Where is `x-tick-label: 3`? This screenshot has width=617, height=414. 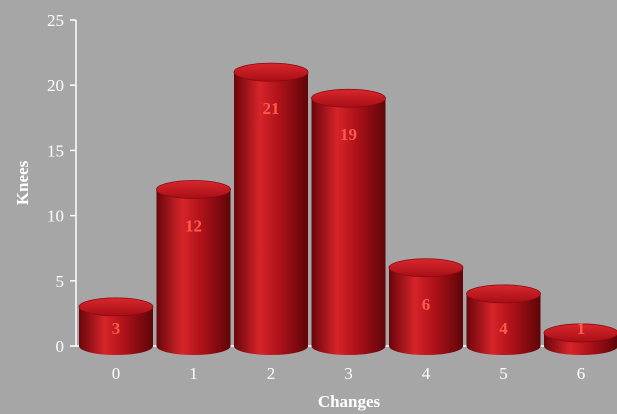 x-tick-label: 3 is located at coordinates (348, 373).